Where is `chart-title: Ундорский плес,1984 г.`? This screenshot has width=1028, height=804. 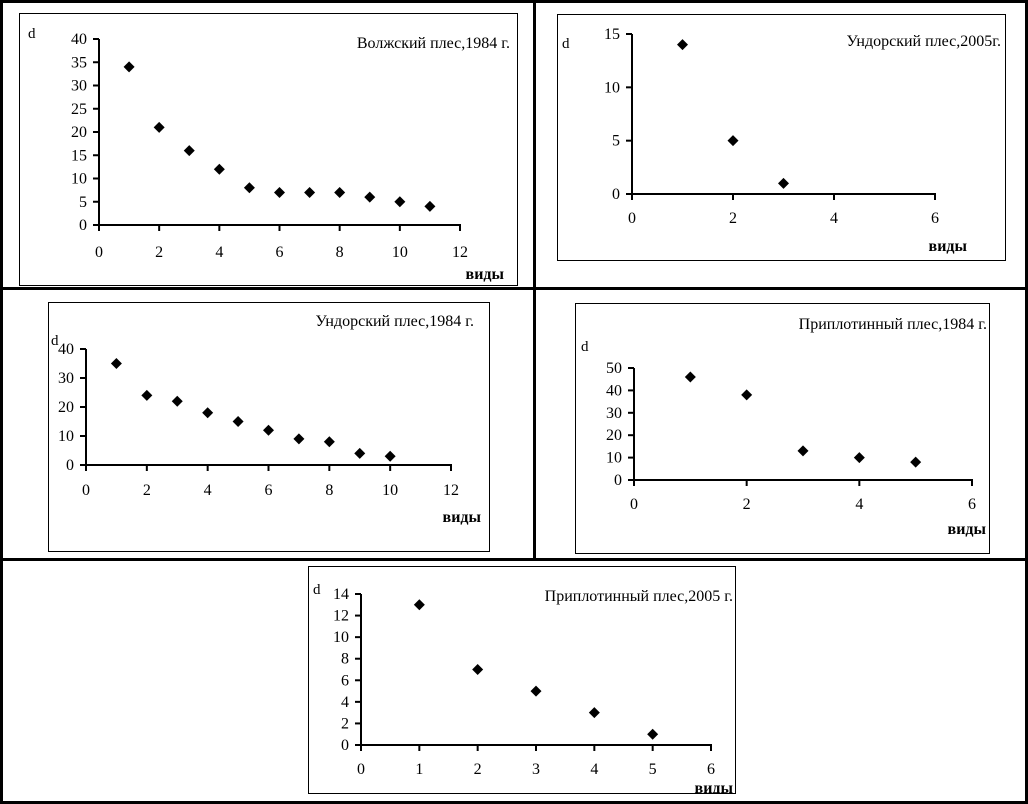
chart-title: Ундорский плес,1984 г. is located at coordinates (394, 321).